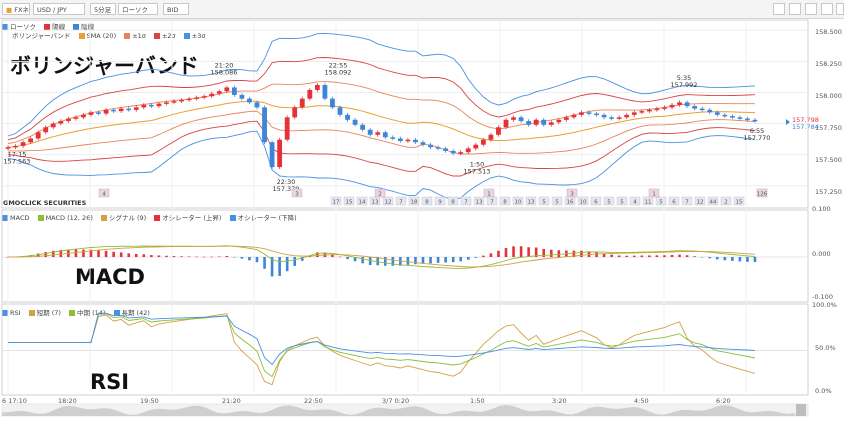 The image size is (844, 422). What do you see at coordinates (338, 66) in the screenshot?
I see `annotation-time: 22:55` at bounding box center [338, 66].